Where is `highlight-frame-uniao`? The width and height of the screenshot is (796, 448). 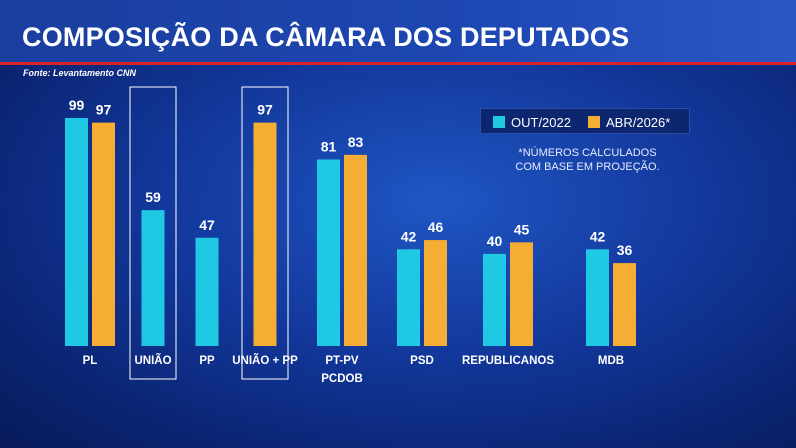
highlight-frame-uniao is located at coordinates (153, 233).